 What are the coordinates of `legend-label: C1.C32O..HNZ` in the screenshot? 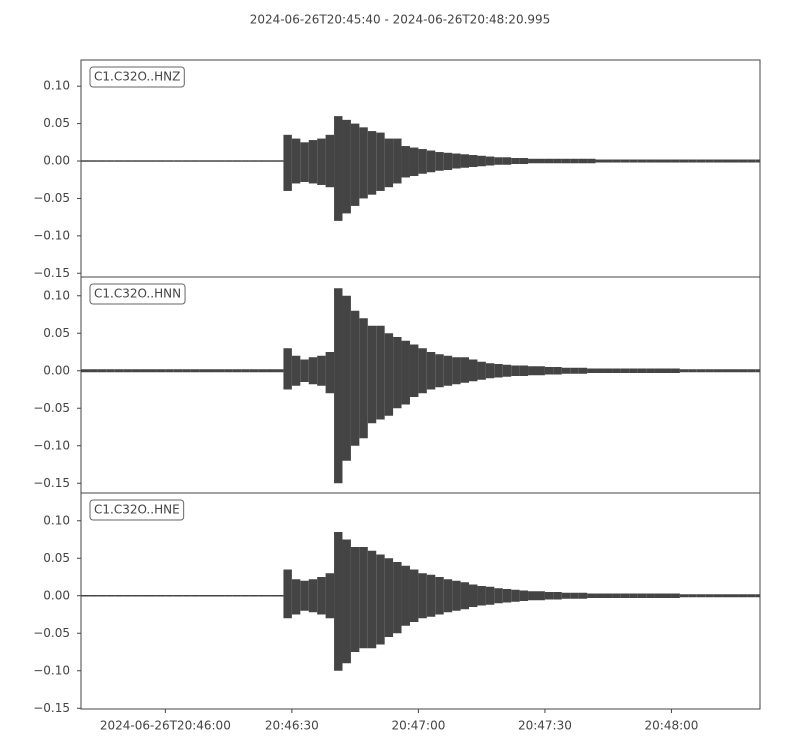 It's located at (137, 77).